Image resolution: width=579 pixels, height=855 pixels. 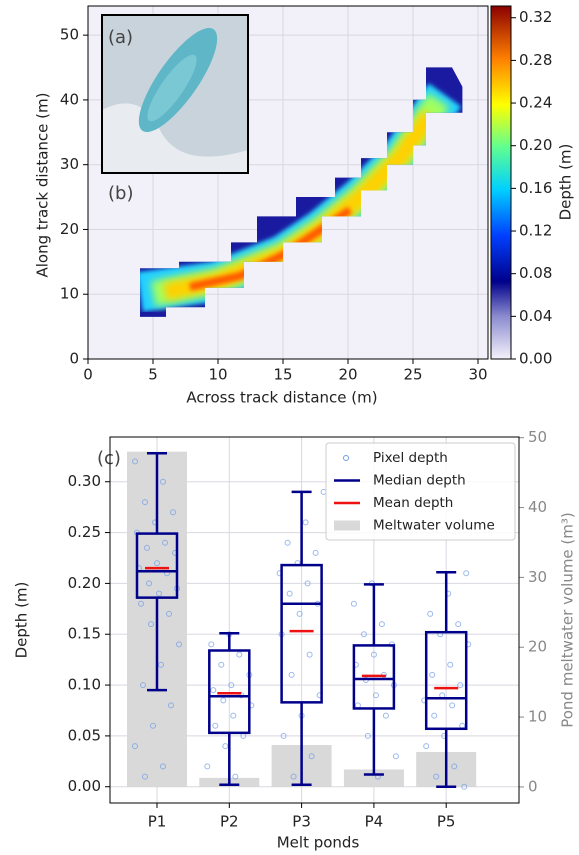 I want to click on colorbar-tick-label: 0.00, so click(x=535, y=359).